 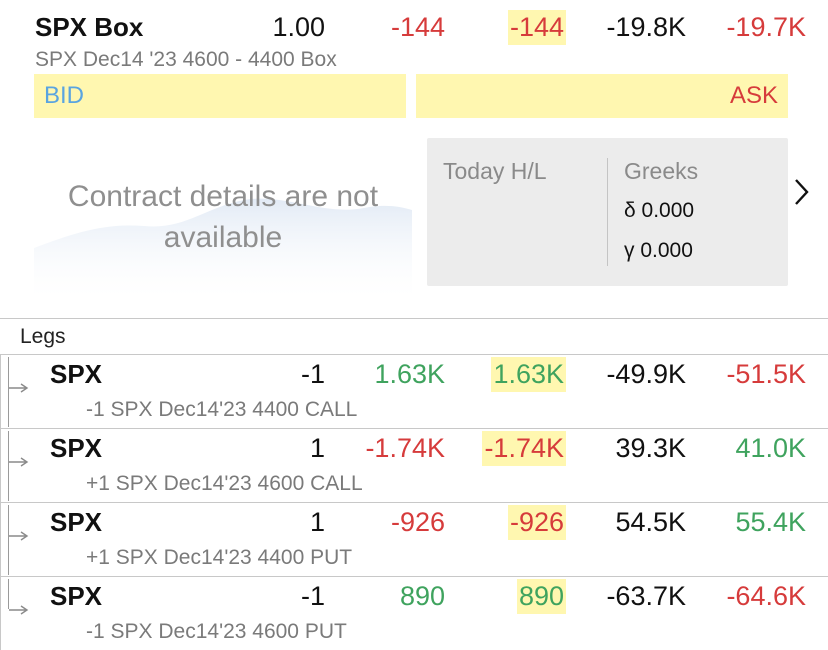 I want to click on leg-value-2: -926, so click(x=536, y=522).